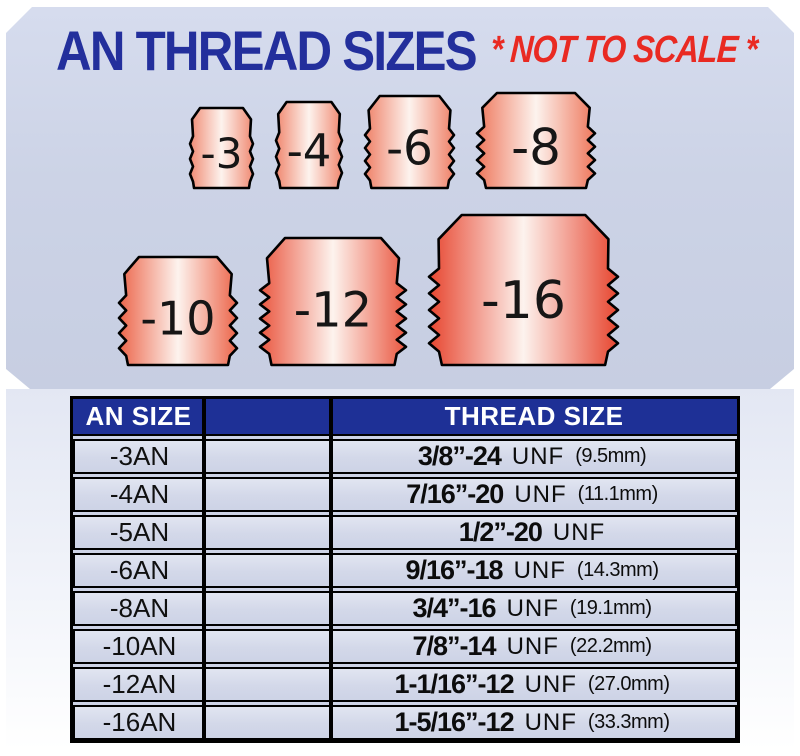  What do you see at coordinates (455, 494) in the screenshot?
I see `thread-spec: 7/16”-20` at bounding box center [455, 494].